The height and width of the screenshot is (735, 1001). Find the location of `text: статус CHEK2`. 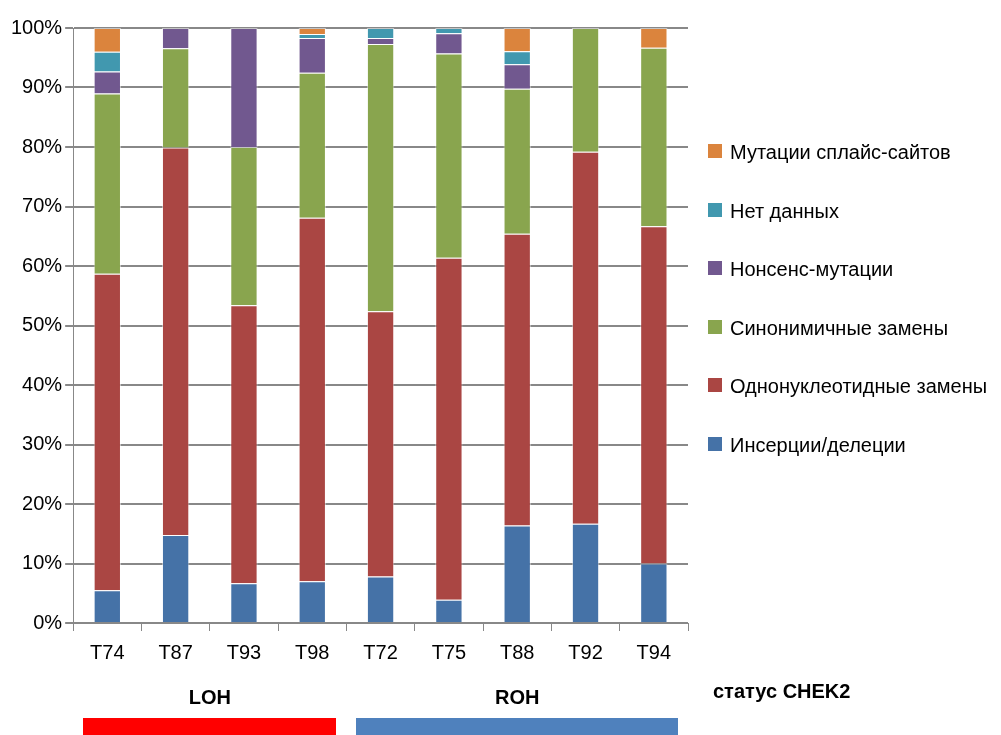

text: статус CHEK2 is located at coordinates (782, 691).